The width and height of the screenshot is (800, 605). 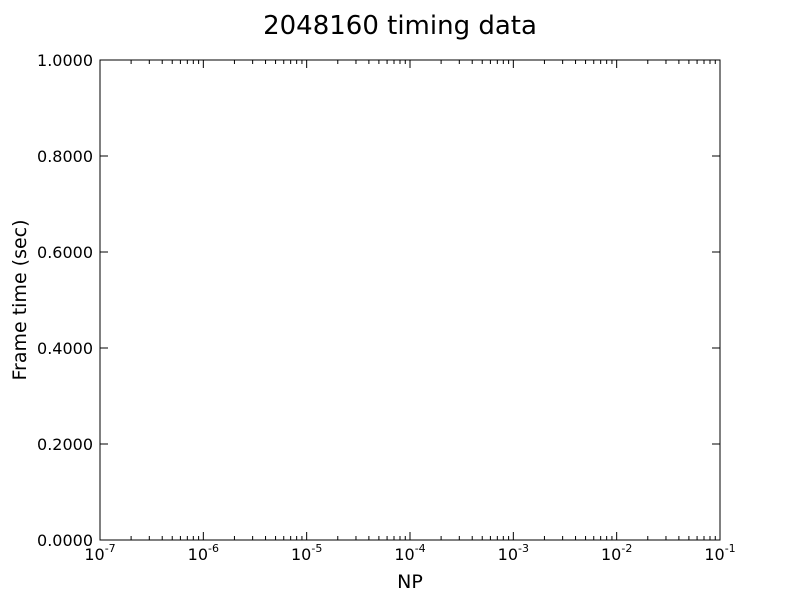 I want to click on x-tick-exponent: -3, so click(x=523, y=548).